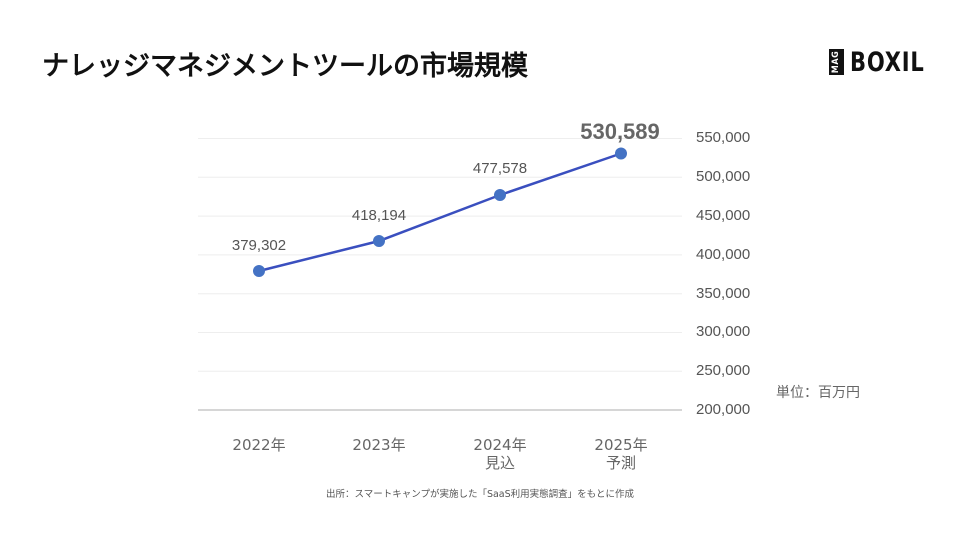  I want to click on unit-label: 単位：百万円, so click(818, 393).